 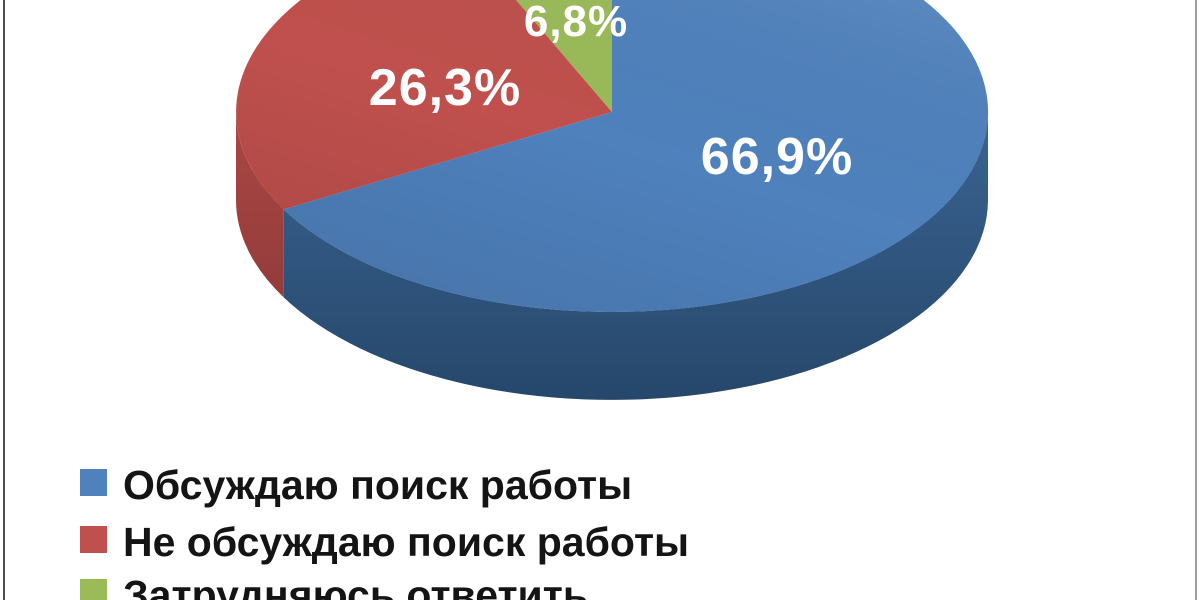 I want to click on legend-item-blue: Обсуждаю поиск работы, so click(x=356, y=485).